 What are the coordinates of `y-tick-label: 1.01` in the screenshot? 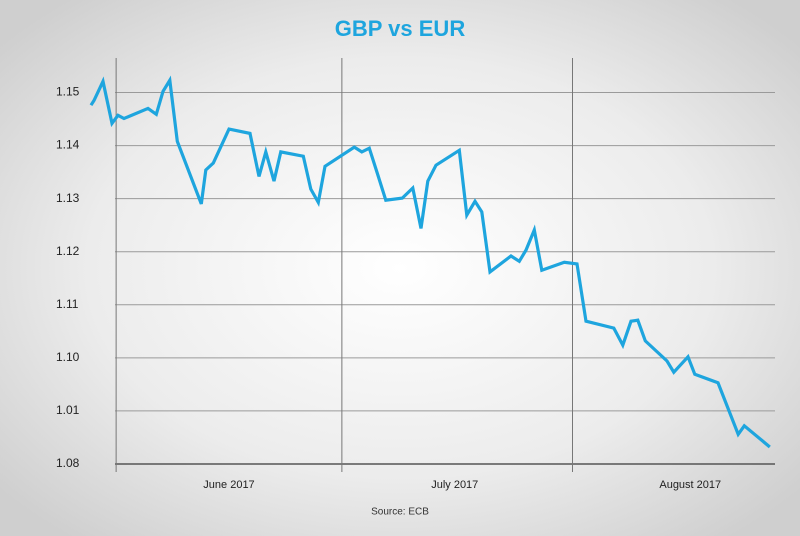 It's located at (68, 410).